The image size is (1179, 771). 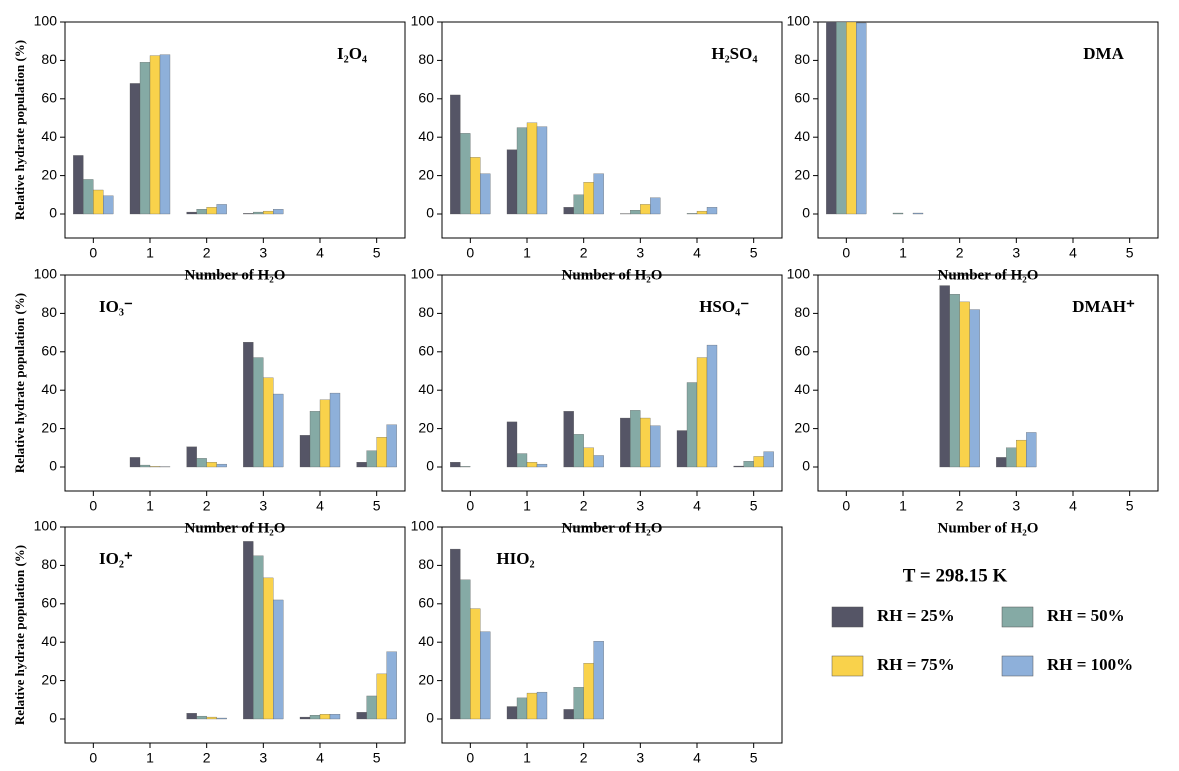 What do you see at coordinates (352, 53) in the screenshot?
I see `chart-title: I₂O₄` at bounding box center [352, 53].